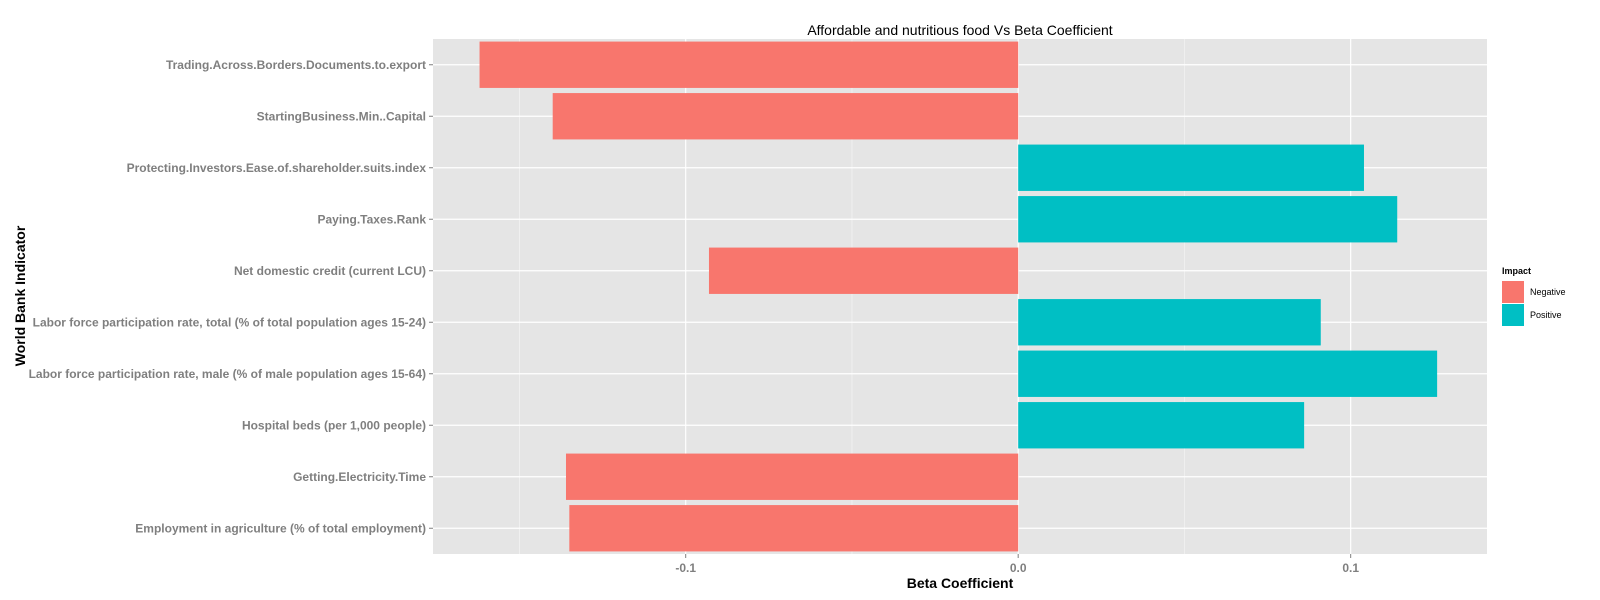  Describe the element at coordinates (341, 116) in the screenshot. I see `y-tick-label: StartingBusiness.Min..Capital` at that location.